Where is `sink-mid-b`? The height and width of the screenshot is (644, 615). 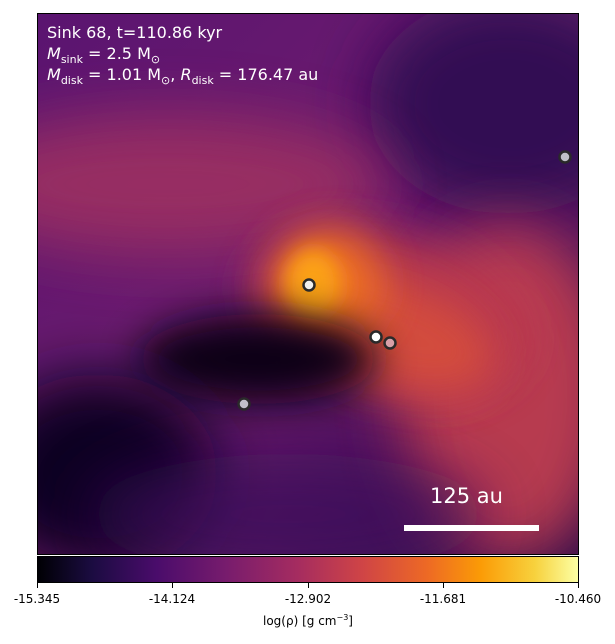 sink-mid-b is located at coordinates (390, 343).